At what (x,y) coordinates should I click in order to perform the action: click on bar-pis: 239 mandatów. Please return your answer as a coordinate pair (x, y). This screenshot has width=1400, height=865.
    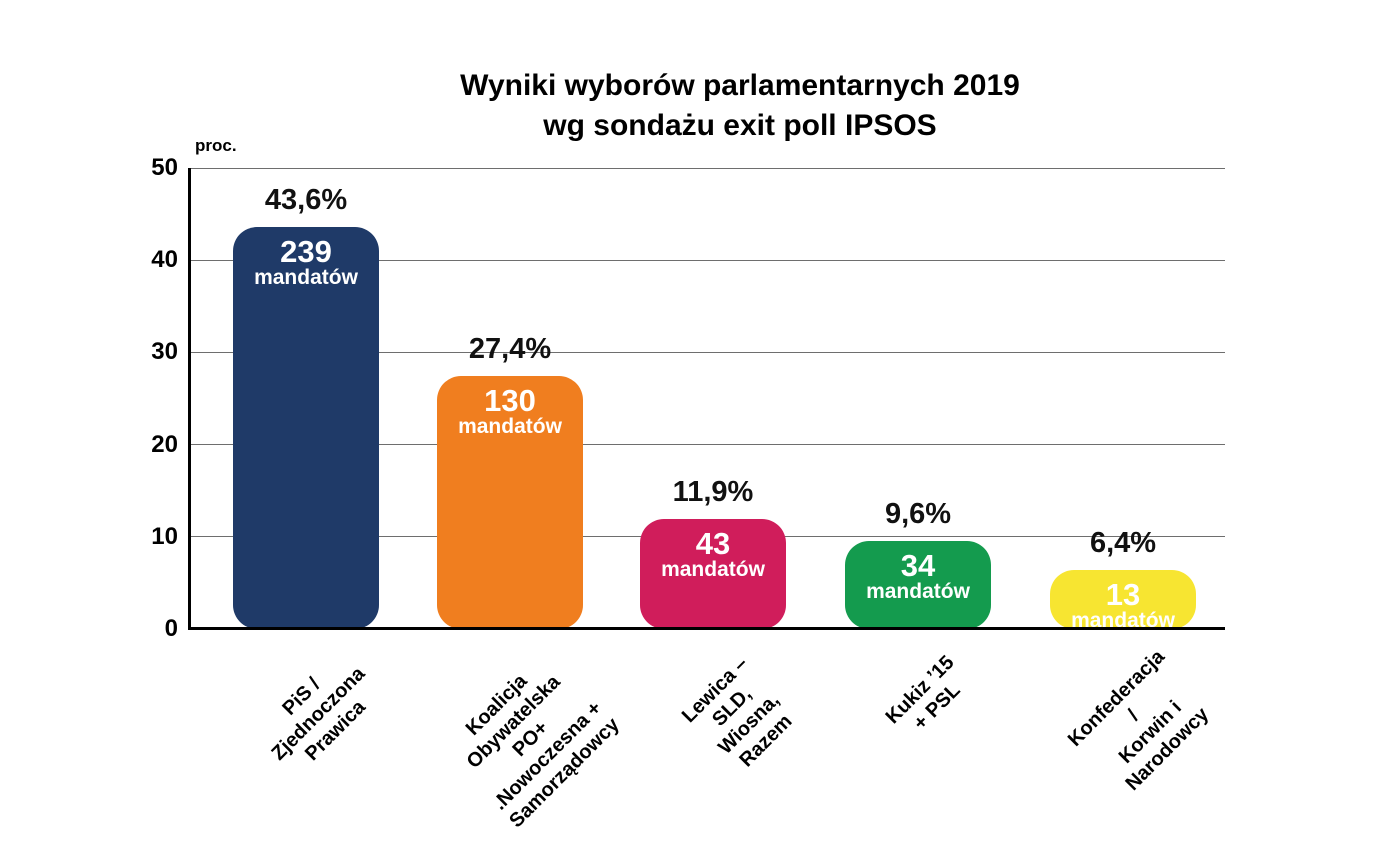
    Looking at the image, I should click on (306, 428).